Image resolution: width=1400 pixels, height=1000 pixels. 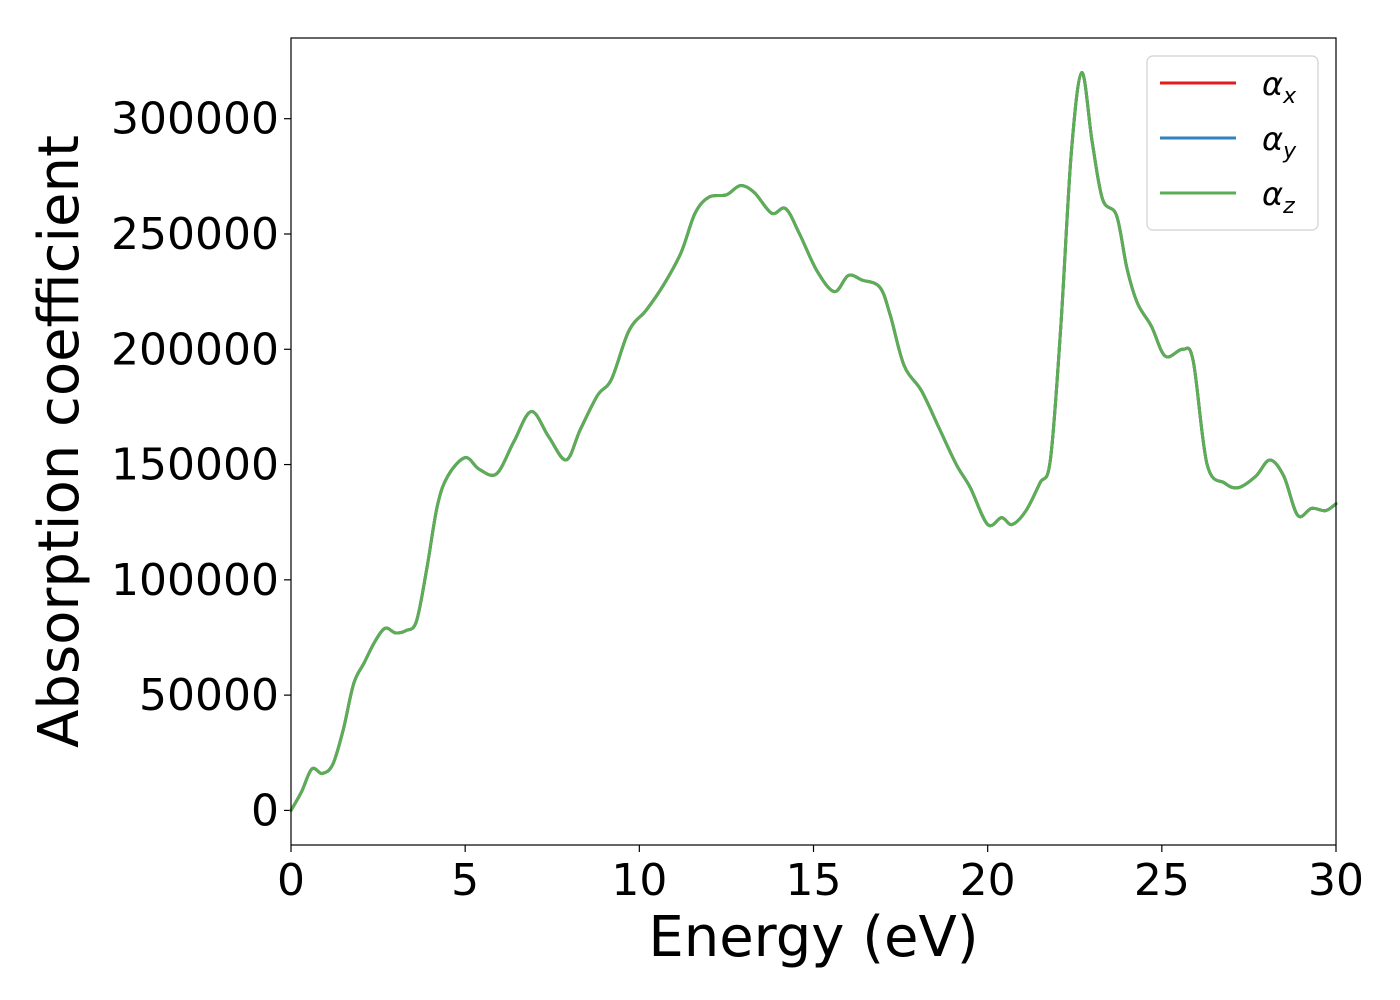 I want to click on x-axis-ticks: 0 5 10 15 20 25 30, so click(x=820, y=875).